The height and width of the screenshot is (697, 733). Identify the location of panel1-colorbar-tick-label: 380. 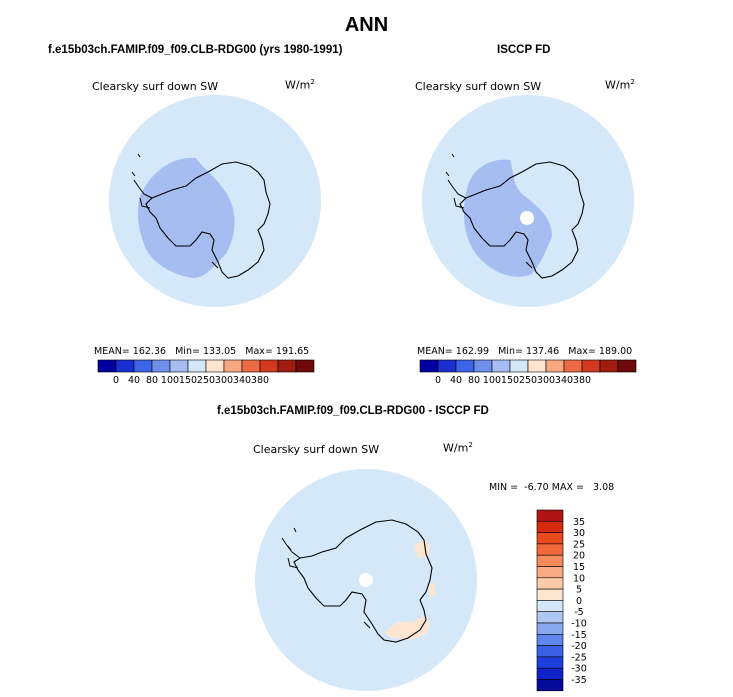
(260, 380).